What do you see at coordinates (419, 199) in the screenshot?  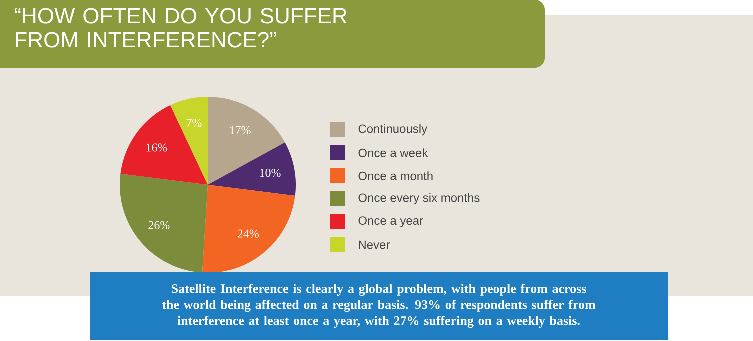 I see `legend-label: Once every six months` at bounding box center [419, 199].